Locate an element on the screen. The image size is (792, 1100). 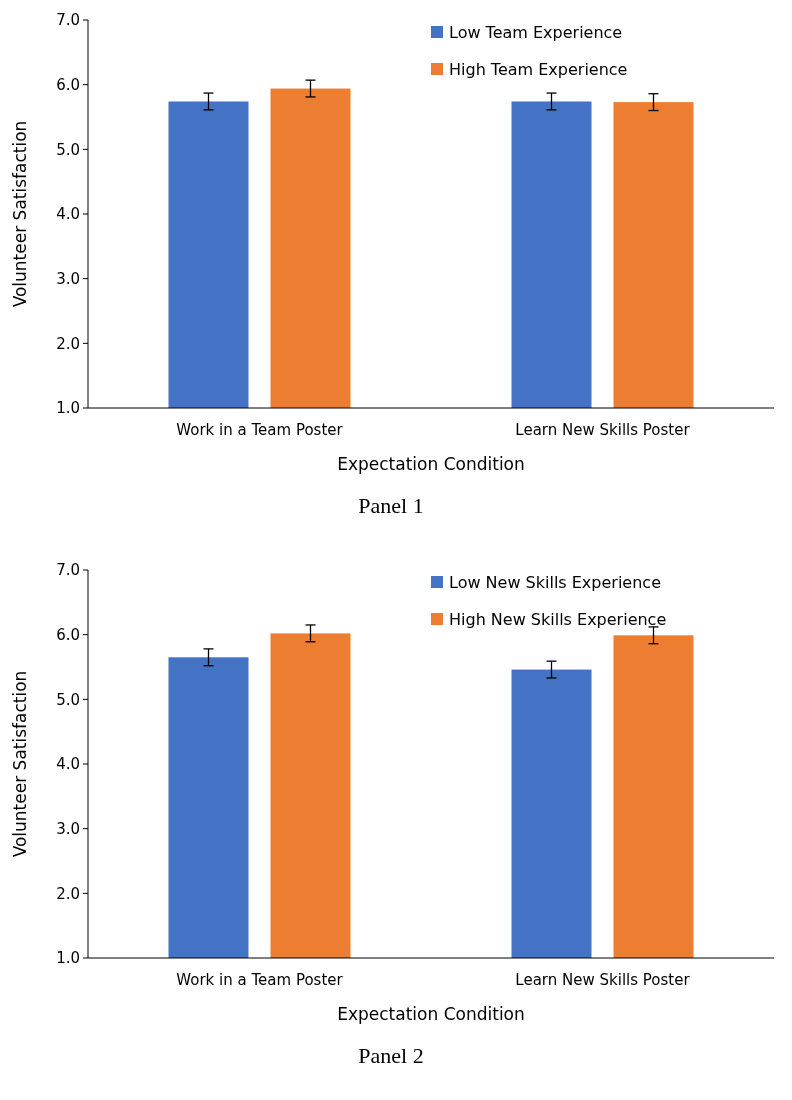
text: Panel 1 is located at coordinates (391, 505).